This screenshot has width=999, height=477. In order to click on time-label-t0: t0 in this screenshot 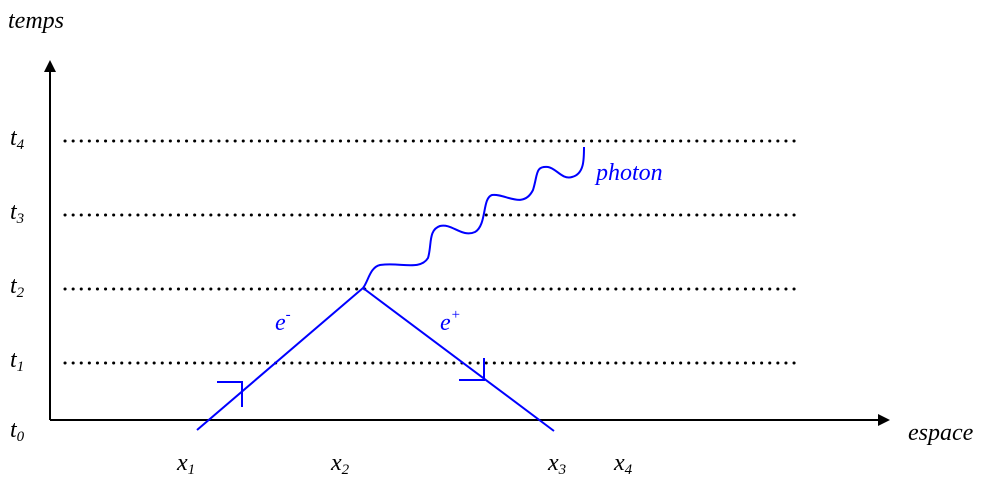, I will do `click(17, 431)`.